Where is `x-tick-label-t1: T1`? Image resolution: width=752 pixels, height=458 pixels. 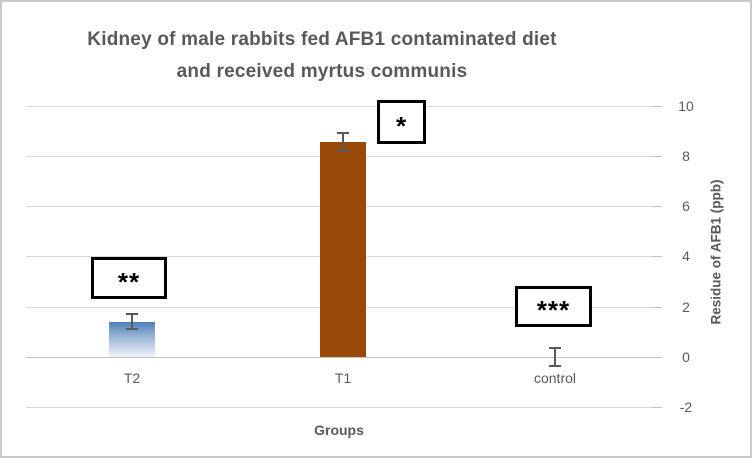 x-tick-label-t1: T1 is located at coordinates (343, 378).